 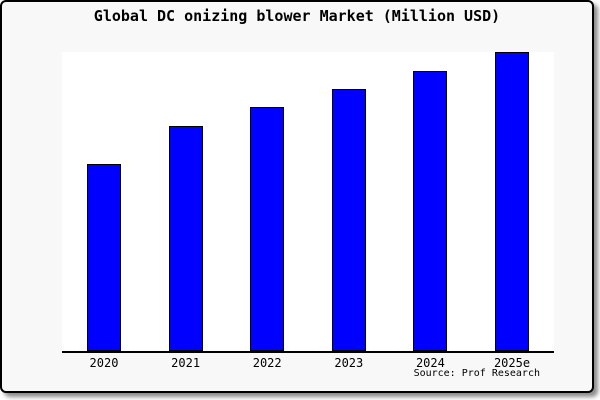 What do you see at coordinates (308, 363) in the screenshot?
I see `x-axis-labels: 2020 2021 2022 2023 2024 2025e` at bounding box center [308, 363].